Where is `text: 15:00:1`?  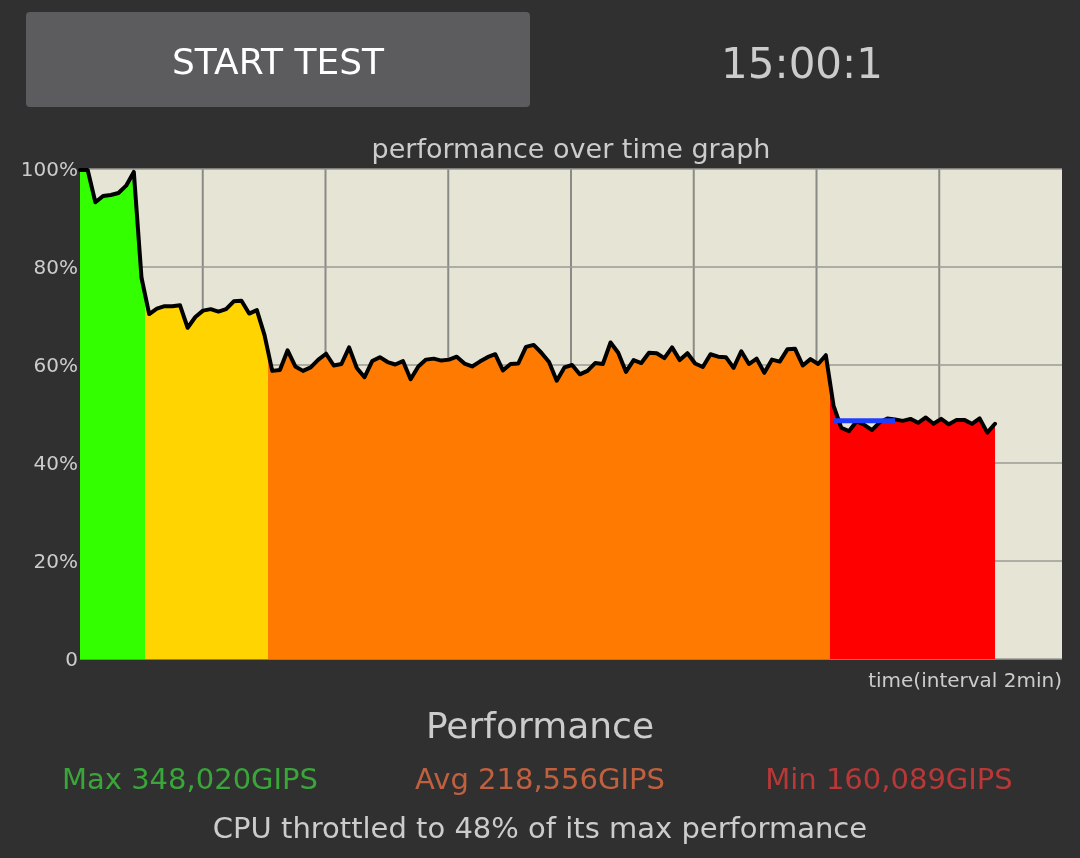
text: 15:00:1 is located at coordinates (802, 63).